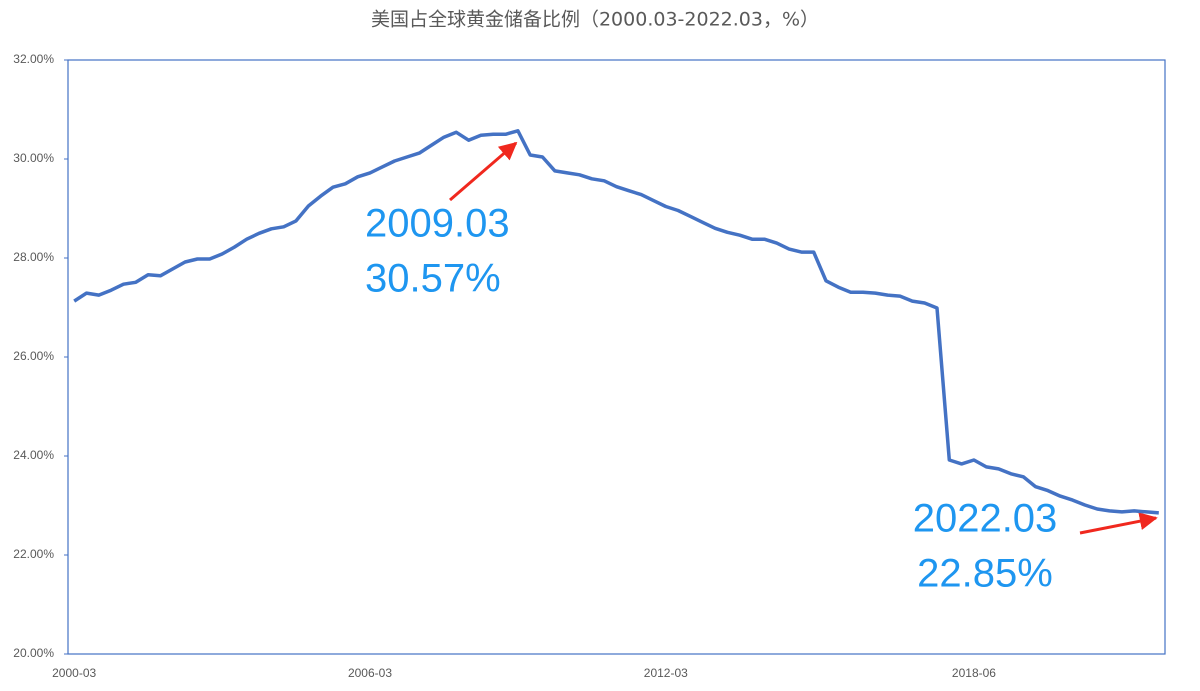 Image resolution: width=1200 pixels, height=691 pixels. I want to click on y-tick-label: 22.00%, so click(33, 554).